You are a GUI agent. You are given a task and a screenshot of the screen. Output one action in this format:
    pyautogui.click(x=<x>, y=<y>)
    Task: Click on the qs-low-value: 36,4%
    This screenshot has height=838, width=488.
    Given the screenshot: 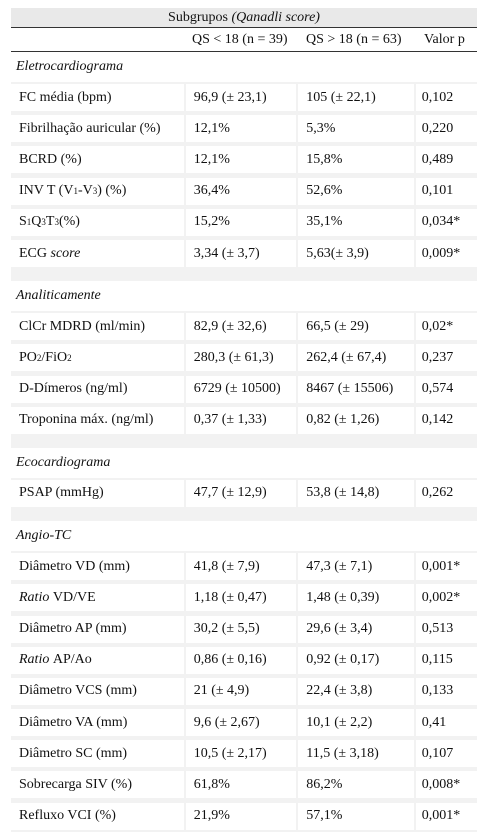 What is the action you would take?
    pyautogui.click(x=241, y=191)
    